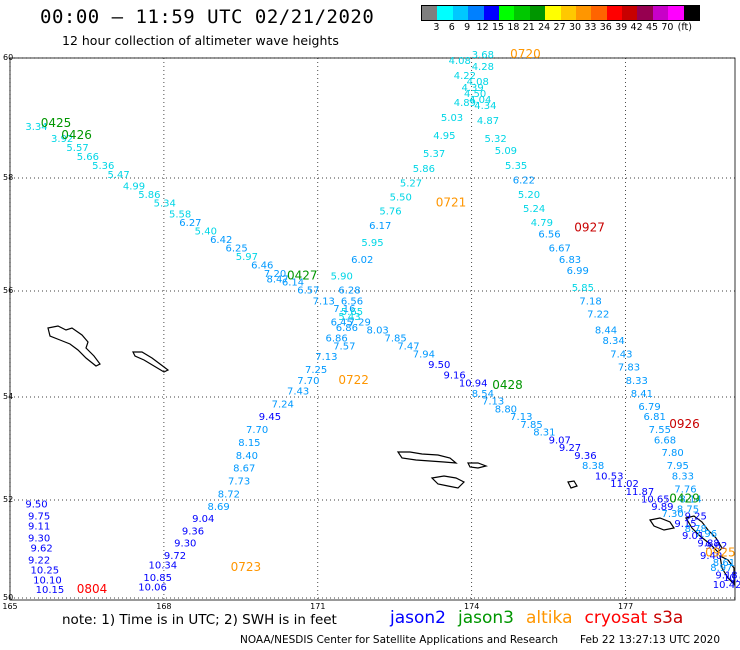  I want to click on wave-height-label: 10.94, so click(473, 383).